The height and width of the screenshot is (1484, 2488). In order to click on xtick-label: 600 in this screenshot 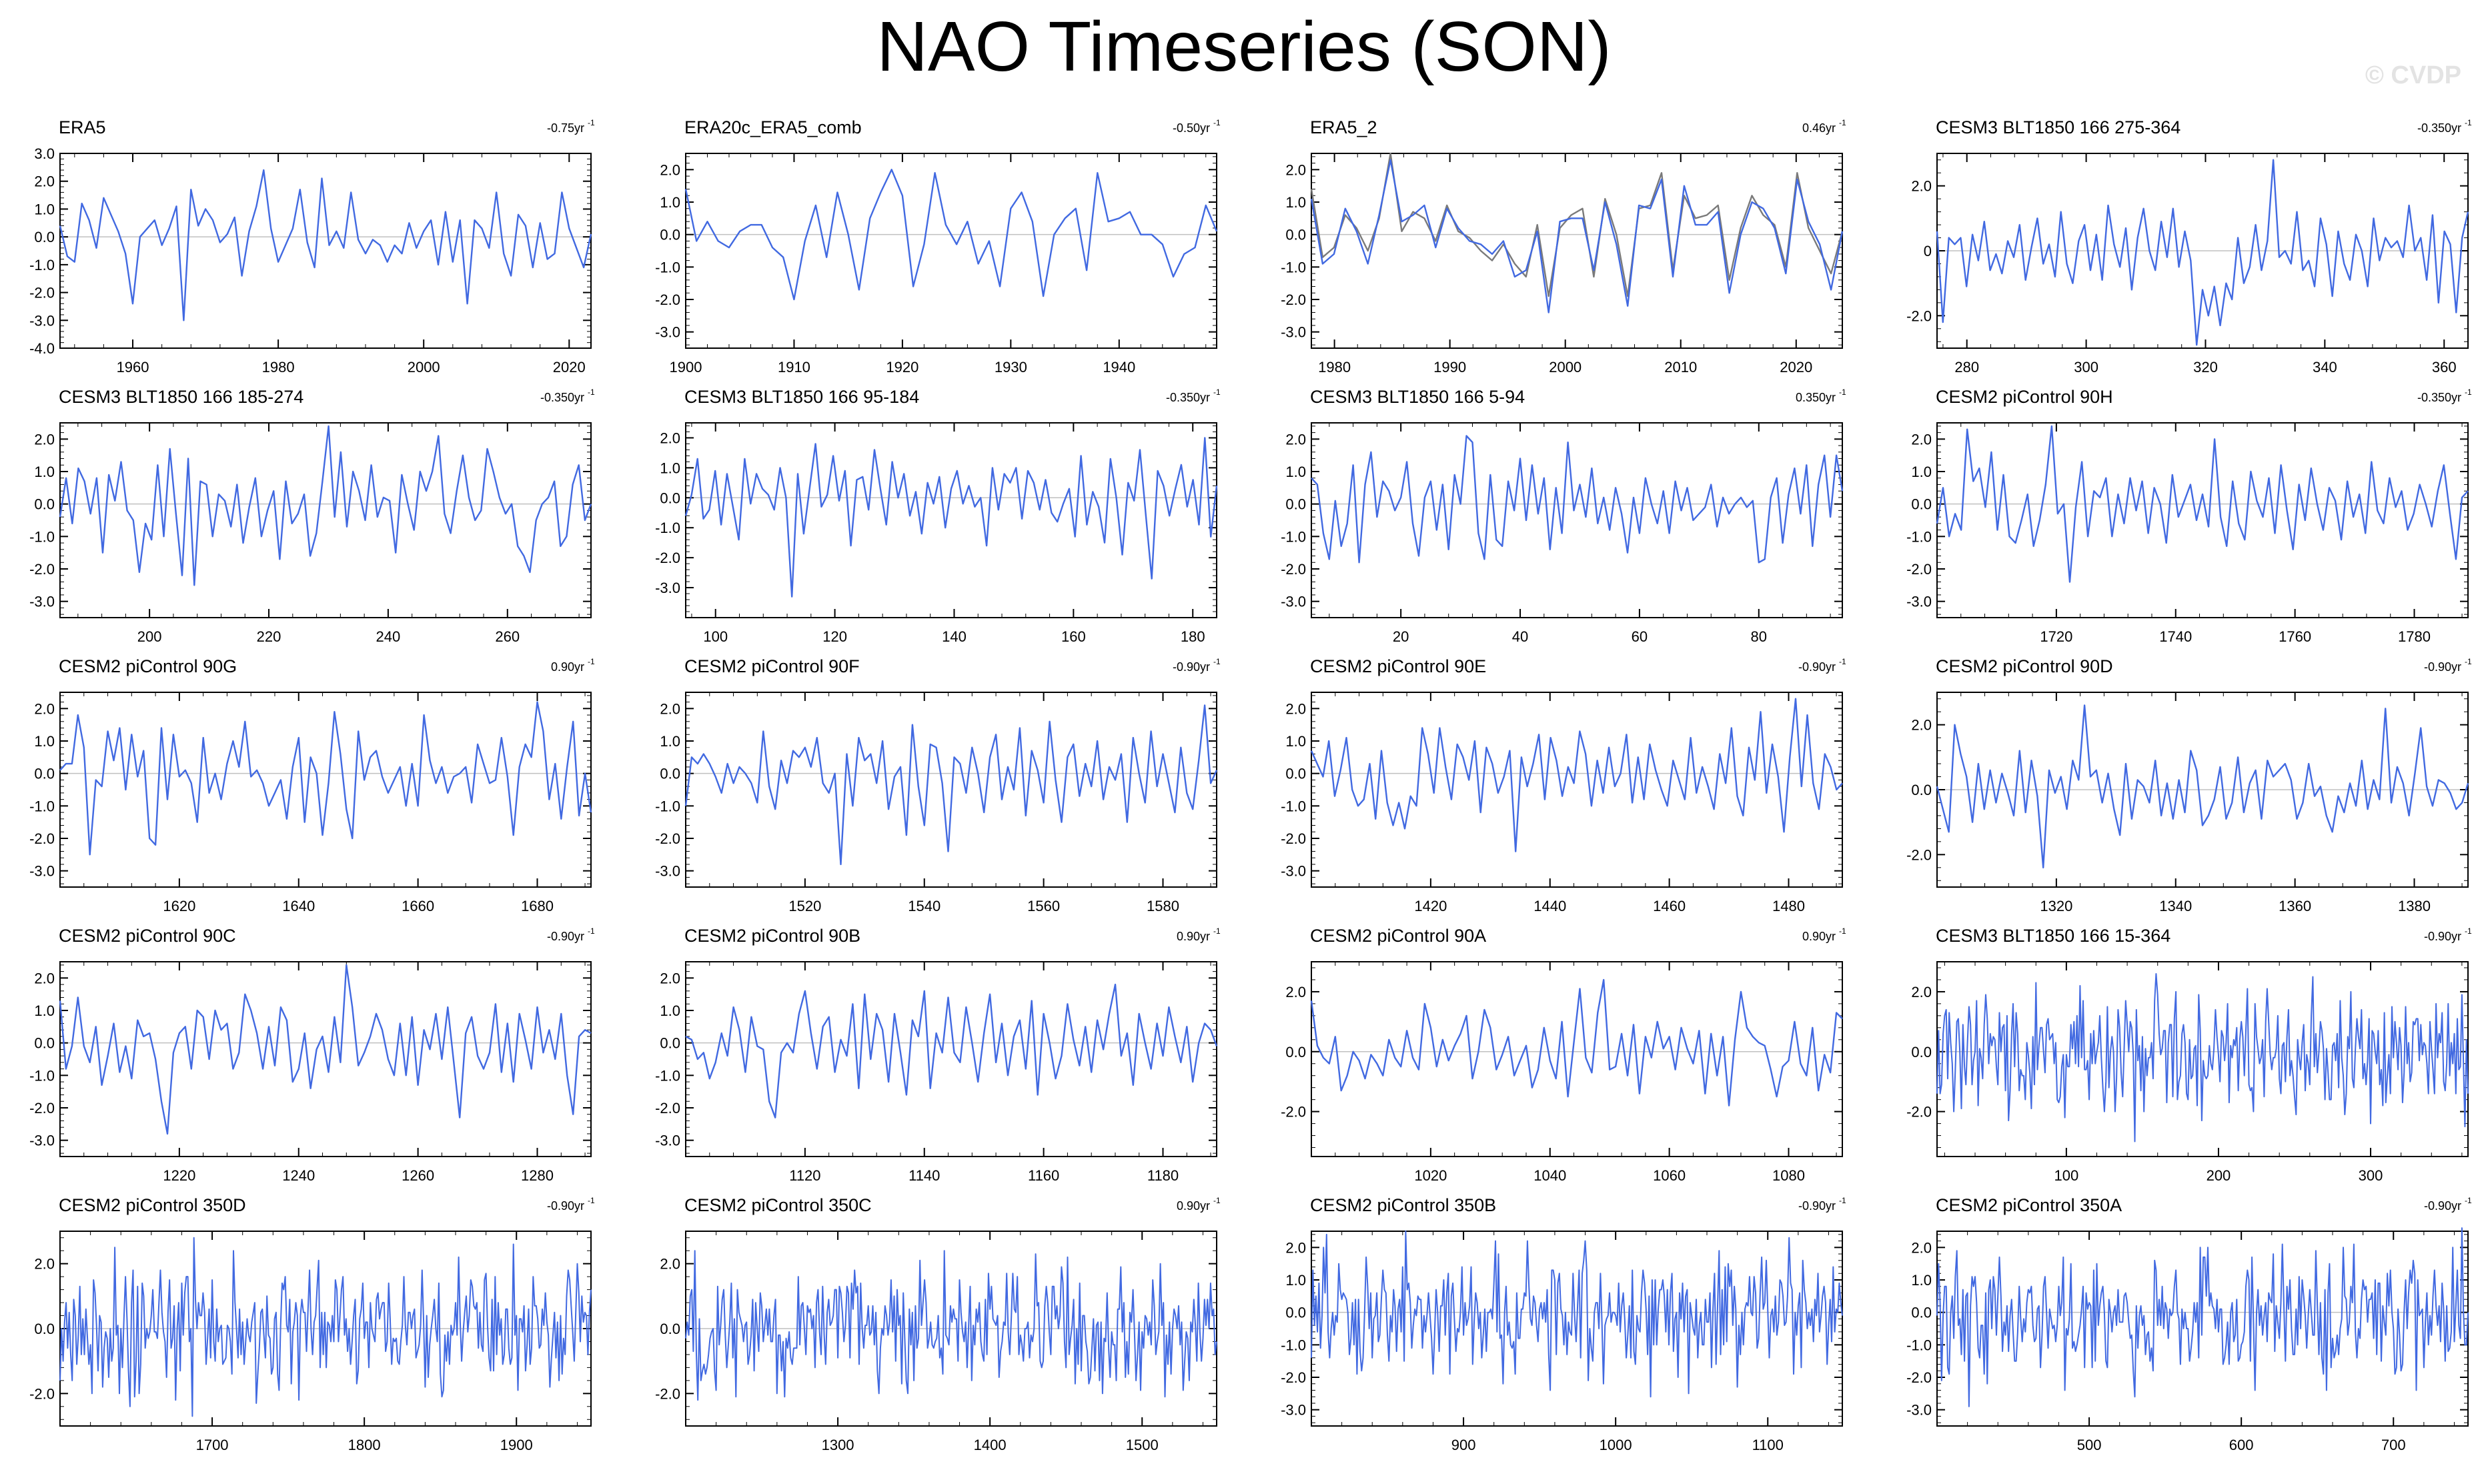, I will do `click(2241, 1445)`.